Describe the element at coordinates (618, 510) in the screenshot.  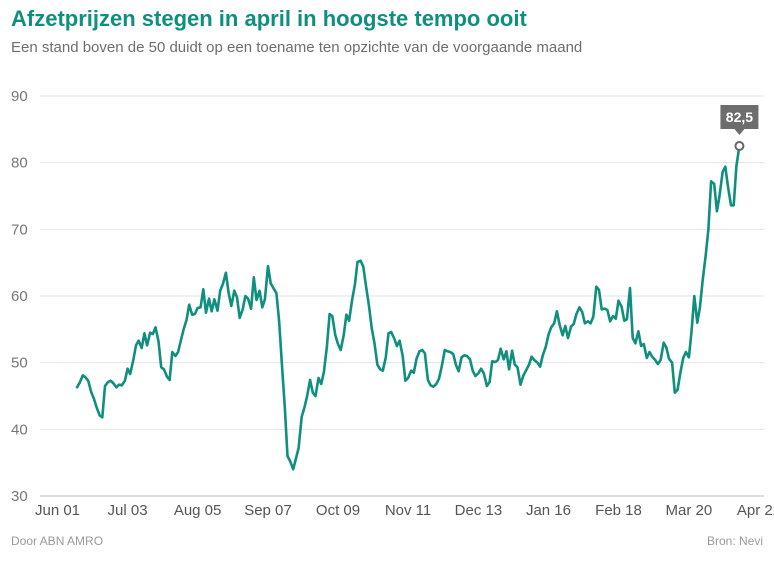
I see `x-tick-label: Feb 18` at that location.